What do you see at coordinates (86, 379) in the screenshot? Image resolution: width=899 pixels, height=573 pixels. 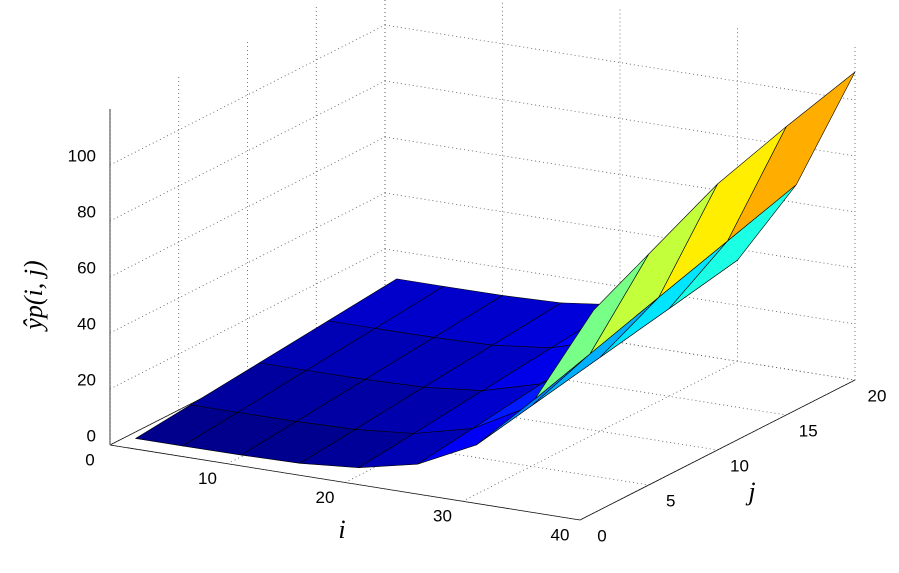 I see `z-tick-label: 20` at bounding box center [86, 379].